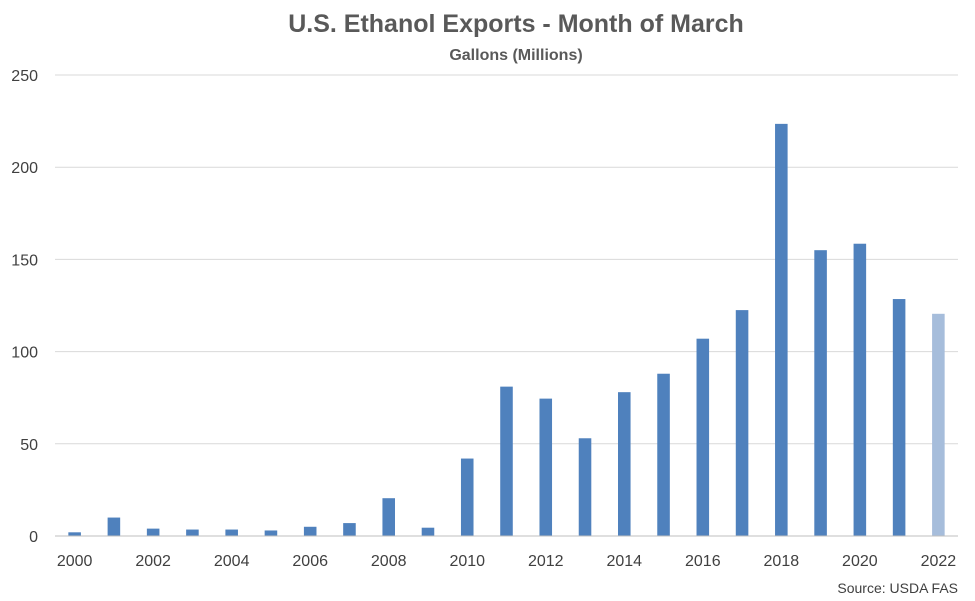 The image size is (975, 601). I want to click on bar-2003, so click(192, 532).